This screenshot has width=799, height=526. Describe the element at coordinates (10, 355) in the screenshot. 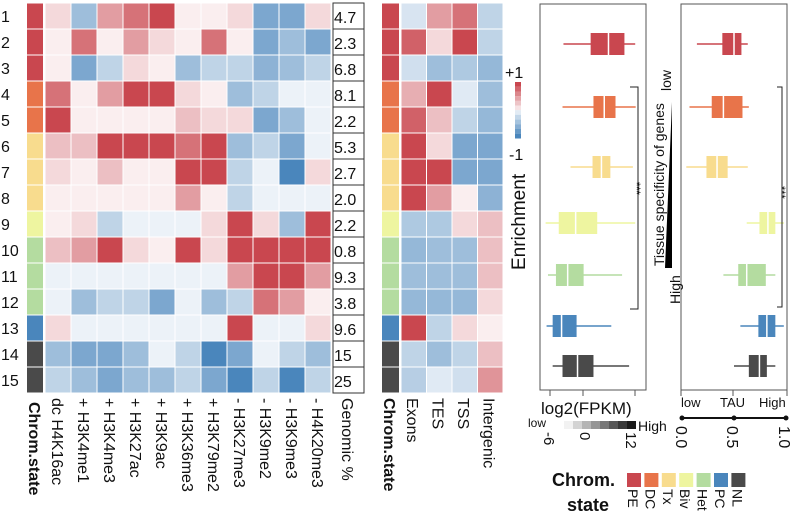

I see `row-label: 14` at that location.